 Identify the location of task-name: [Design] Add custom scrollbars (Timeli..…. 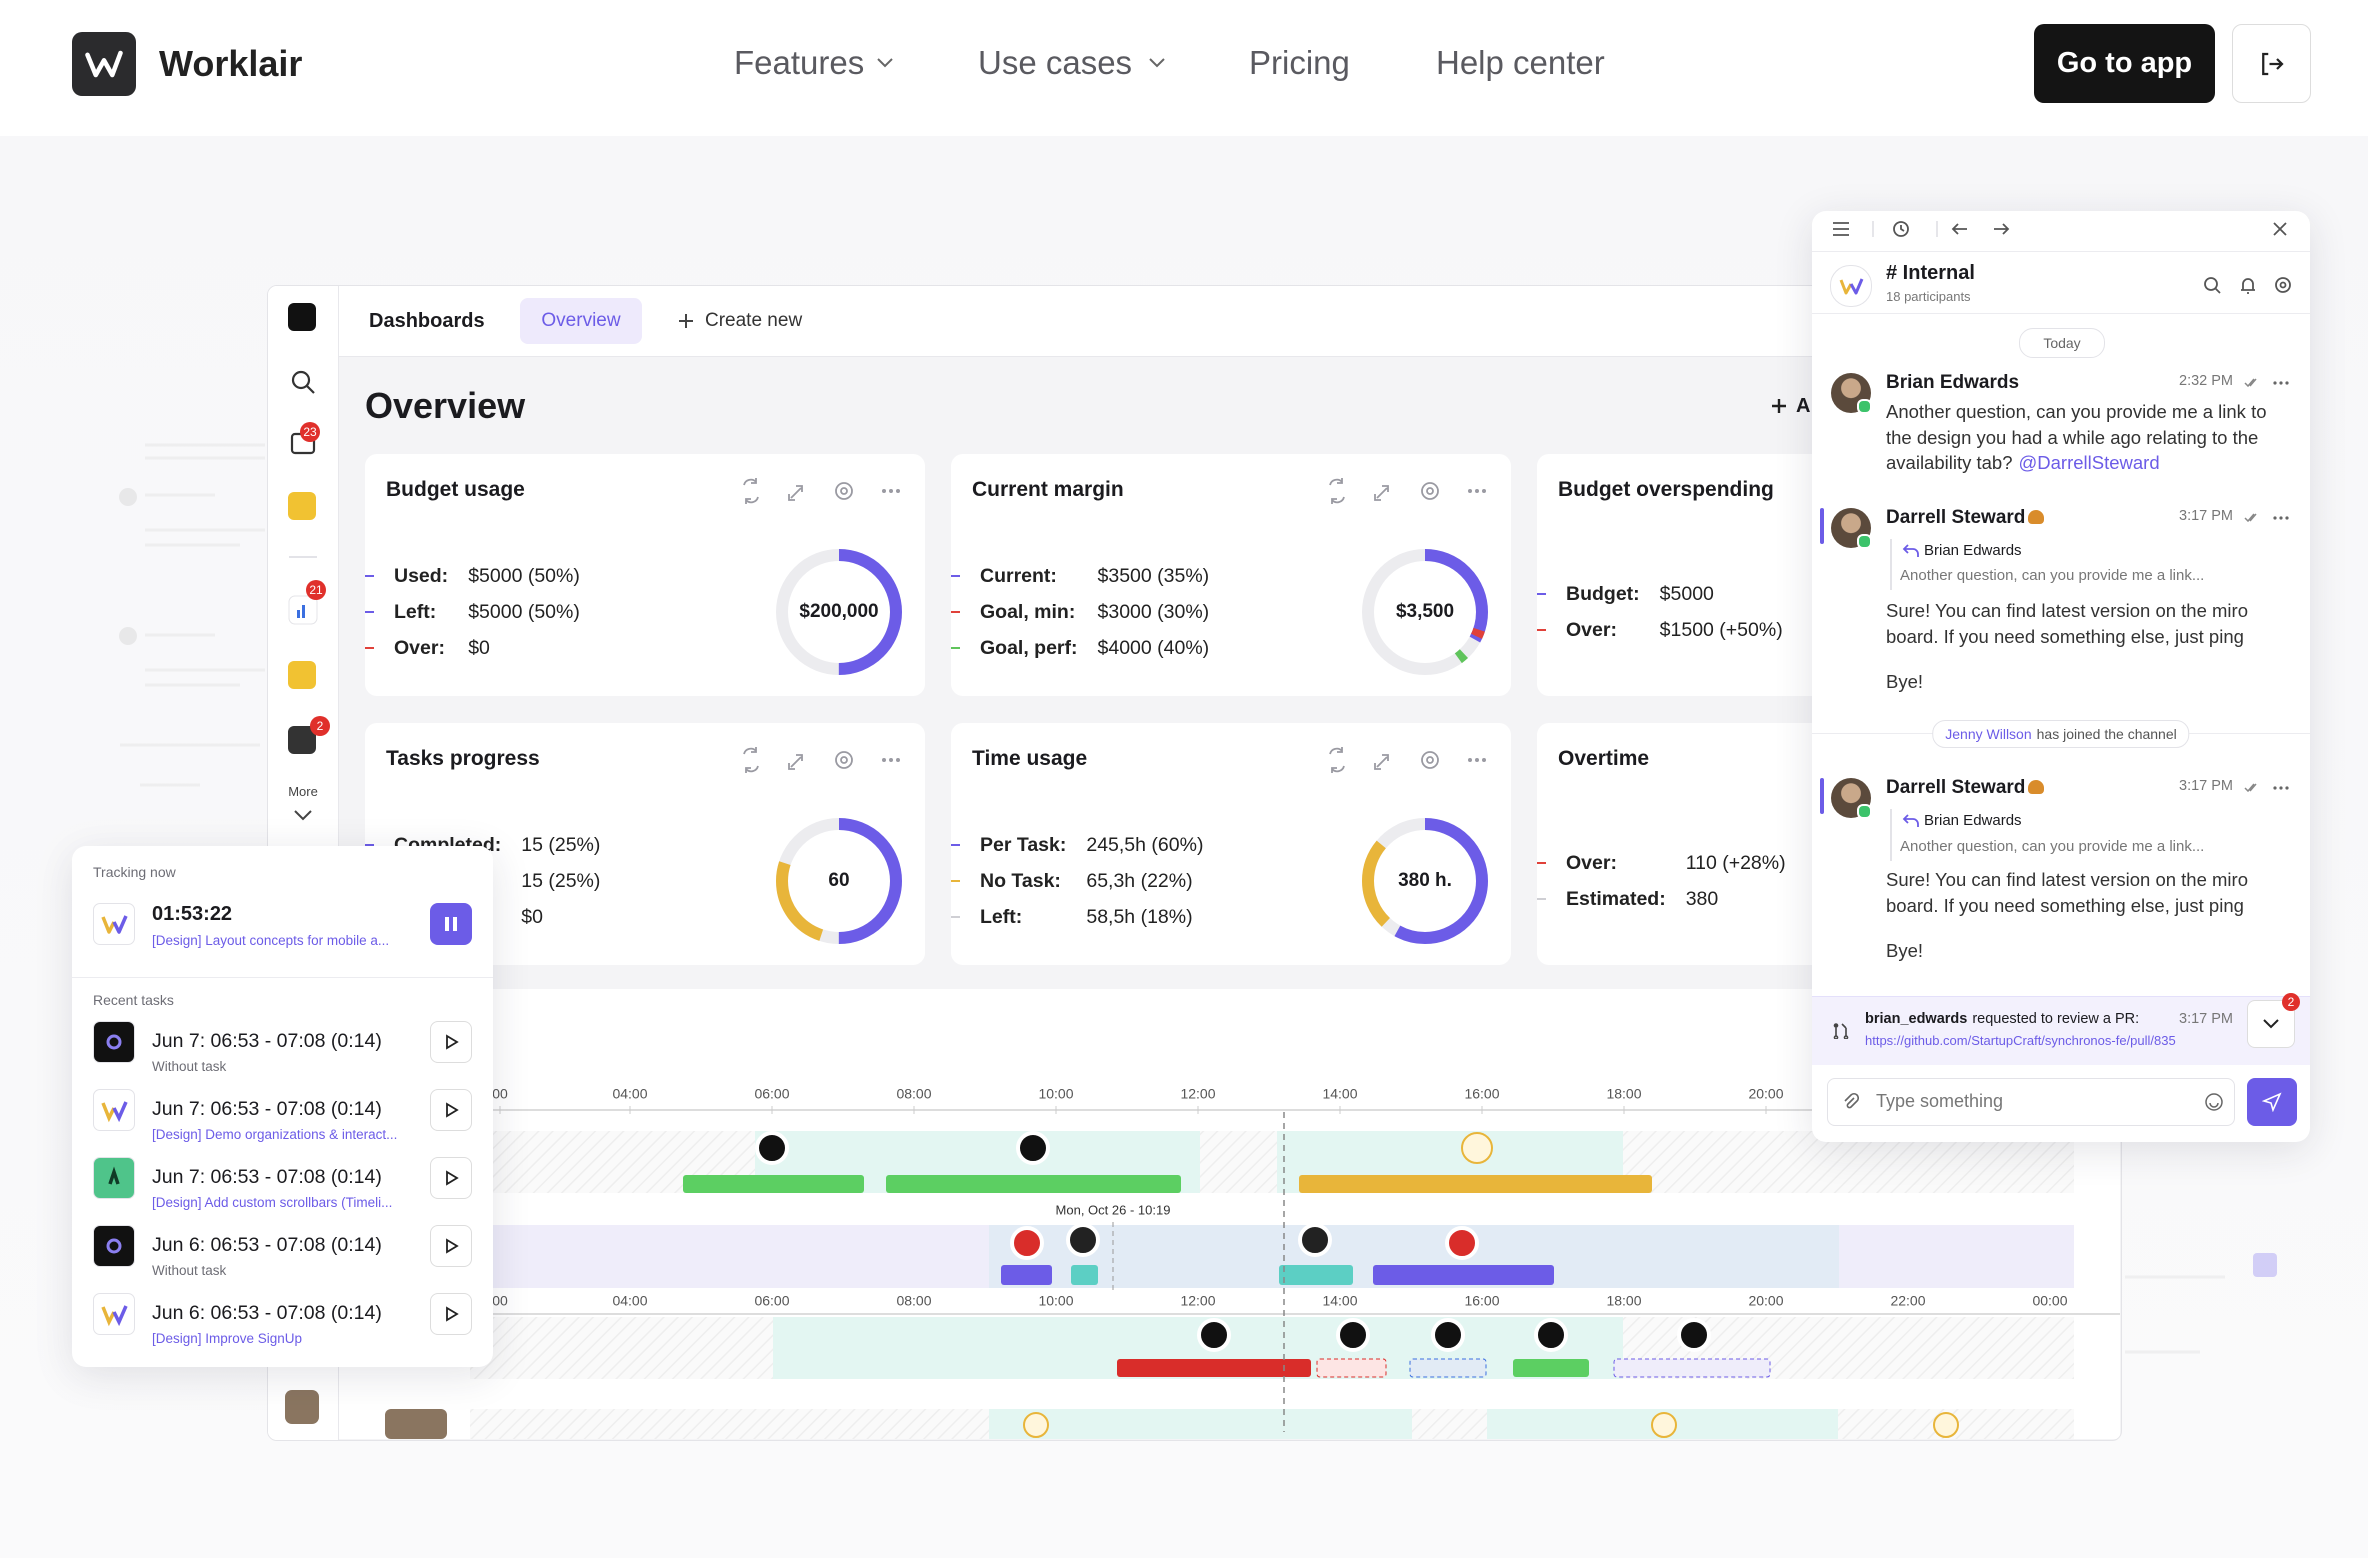
(272, 1202).